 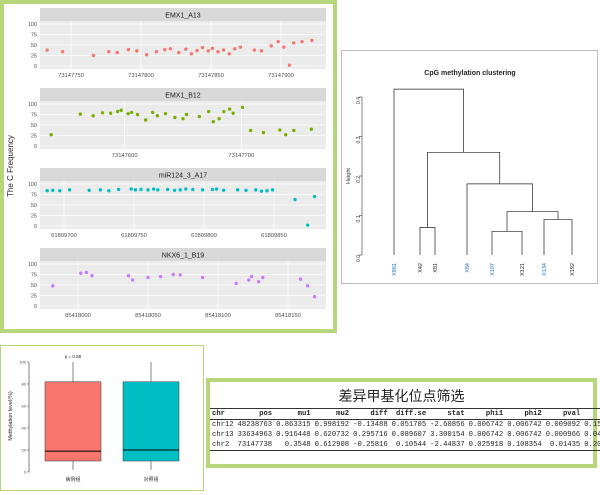 I want to click on box, so click(x=151, y=421).